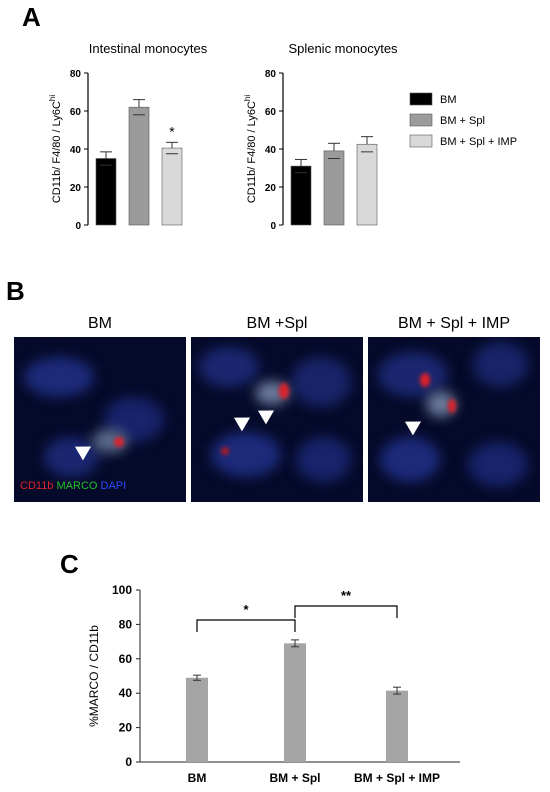 This screenshot has width=550, height=792. I want to click on c-significance-label: **, so click(346, 595).